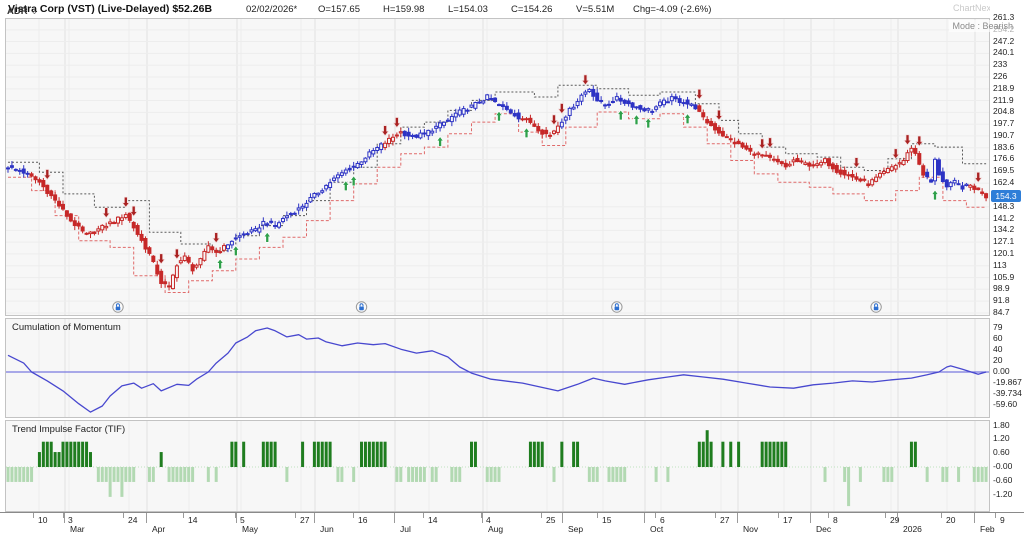  Describe the element at coordinates (66, 327) in the screenshot. I see `momentum-title: Cumulation of Momentum` at that location.